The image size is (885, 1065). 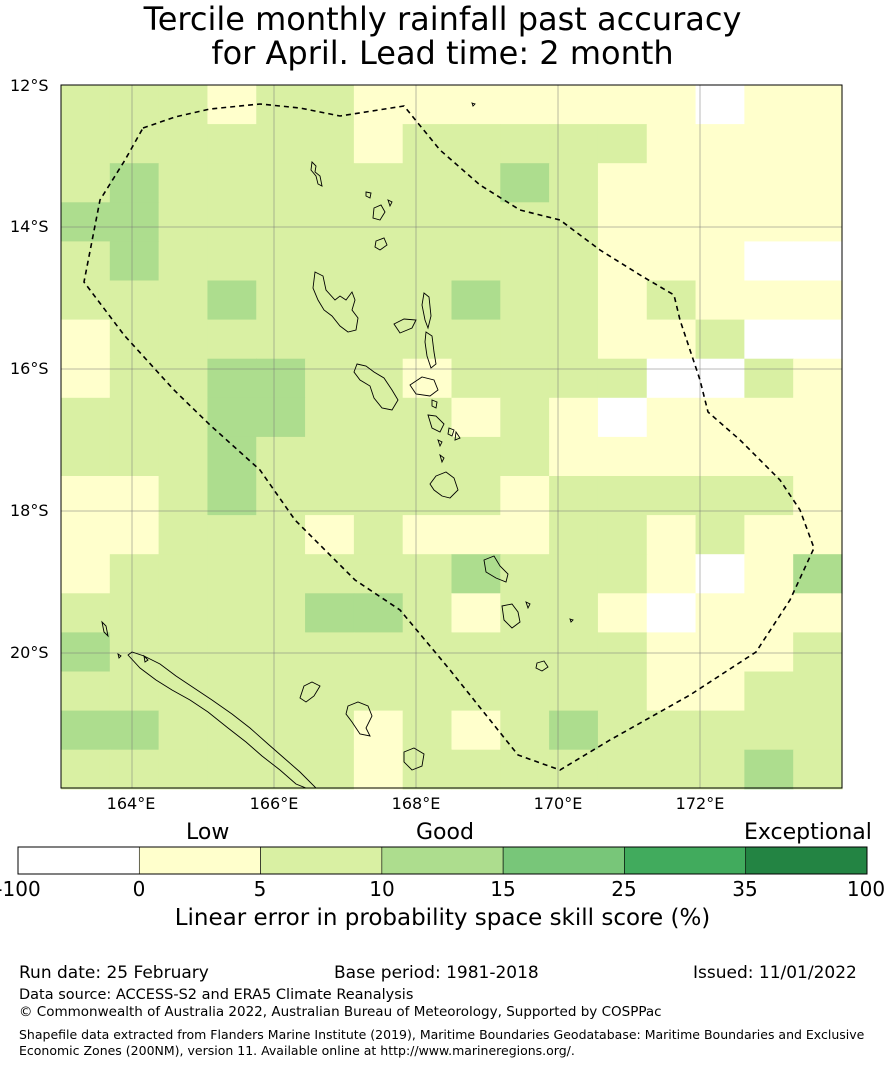 What do you see at coordinates (745, 889) in the screenshot?
I see `colorbar-tick: 35` at bounding box center [745, 889].